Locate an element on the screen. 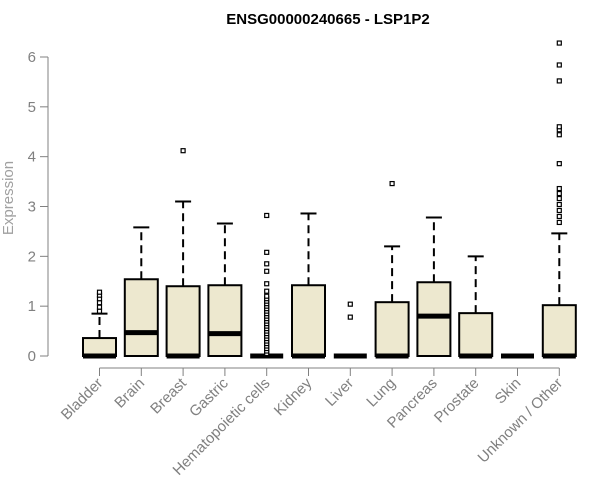 The width and height of the screenshot is (600, 500). x-tick-label: Breast is located at coordinates (168, 395).